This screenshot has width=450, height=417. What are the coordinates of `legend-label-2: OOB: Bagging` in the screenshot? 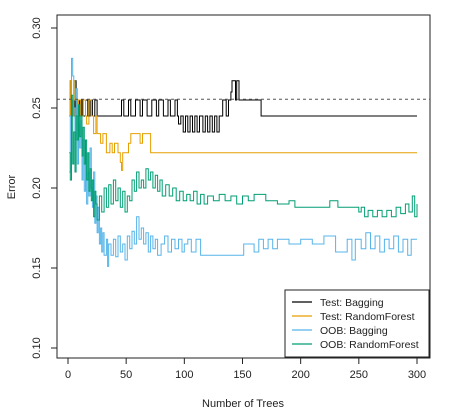 It's located at (354, 331).